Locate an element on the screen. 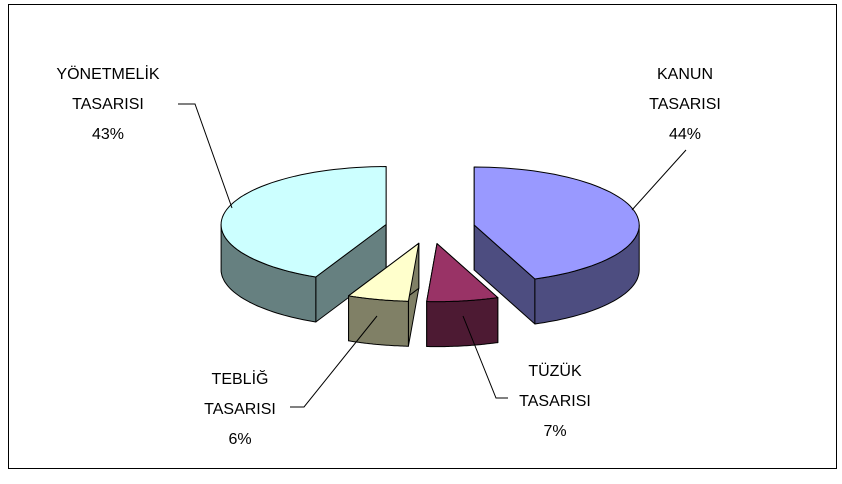 The image size is (842, 484). slice-label: TÜZÜK TASARISI 7% is located at coordinates (555, 402).